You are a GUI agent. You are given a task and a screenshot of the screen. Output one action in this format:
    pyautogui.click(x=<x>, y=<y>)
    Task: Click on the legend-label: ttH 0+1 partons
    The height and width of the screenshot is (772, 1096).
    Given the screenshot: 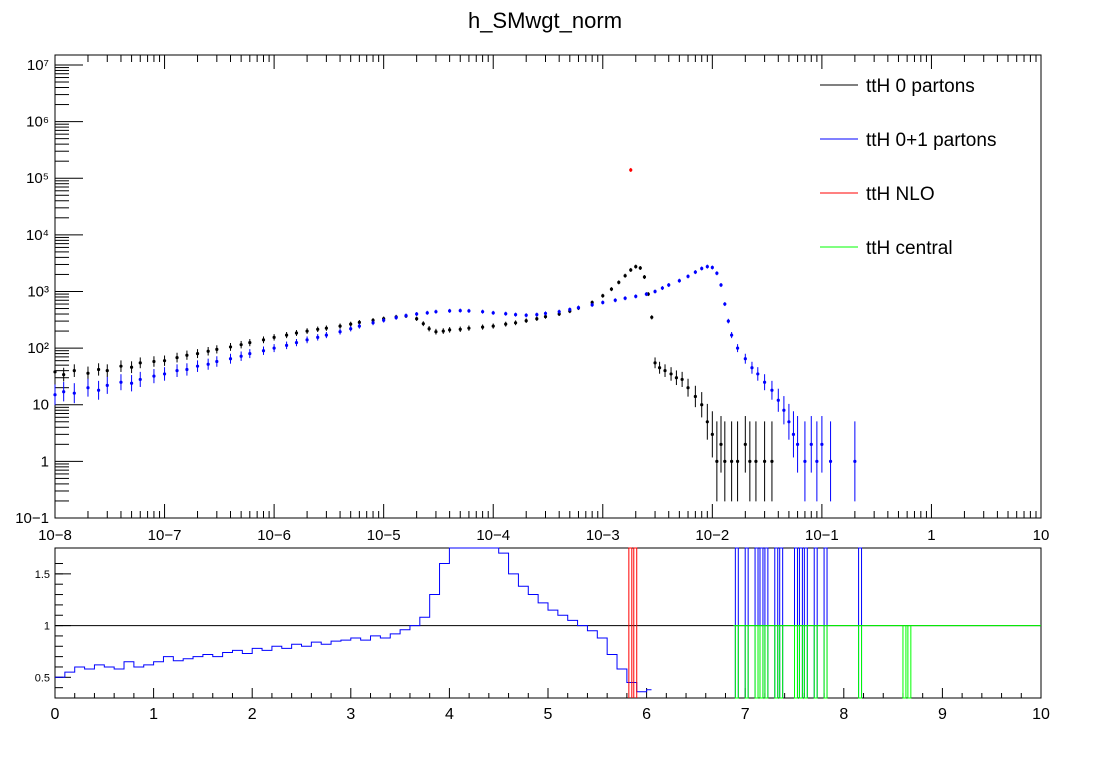 What is the action you would take?
    pyautogui.click(x=931, y=140)
    